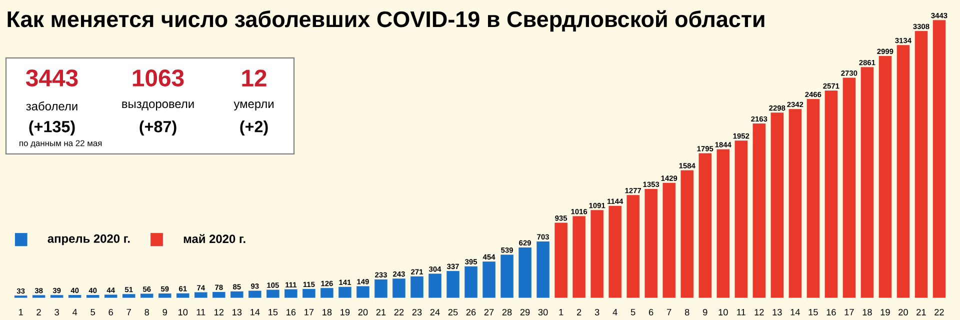 This screenshot has height=320, width=960. I want to click on legend-label: май 2020 г., so click(215, 239).